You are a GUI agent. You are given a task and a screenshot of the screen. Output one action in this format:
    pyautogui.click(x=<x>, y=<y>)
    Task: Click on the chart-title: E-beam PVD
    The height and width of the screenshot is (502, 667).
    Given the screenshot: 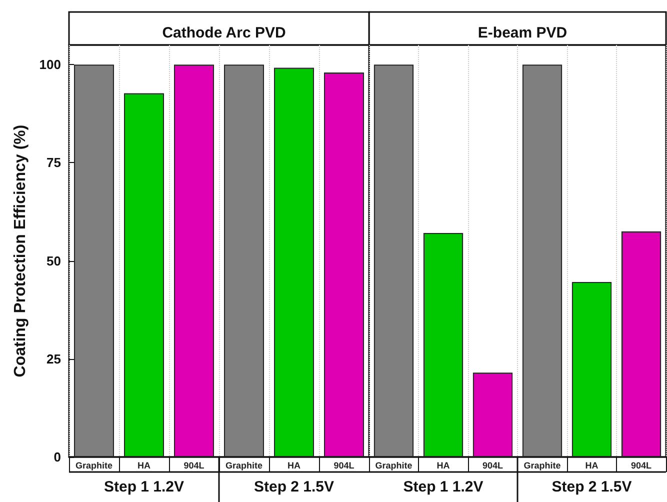 What is the action you would take?
    pyautogui.click(x=523, y=33)
    